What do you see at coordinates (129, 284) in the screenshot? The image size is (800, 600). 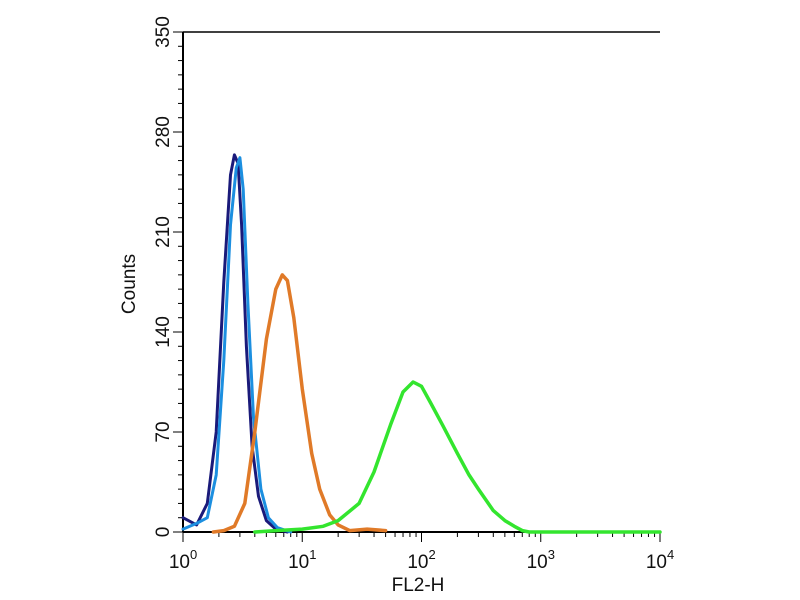 I see `y-axis-title: Counts` at bounding box center [129, 284].